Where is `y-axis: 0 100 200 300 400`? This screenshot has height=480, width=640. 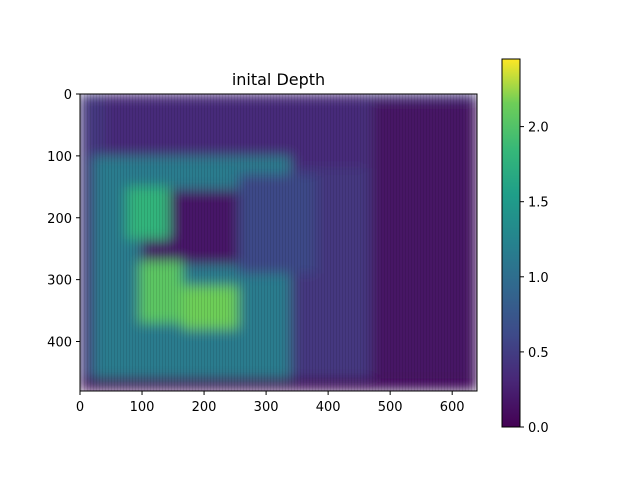 y-axis: 0 100 200 300 400 is located at coordinates (63, 219).